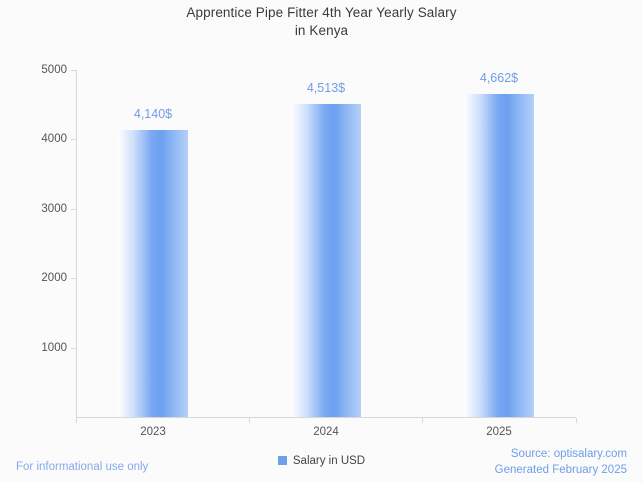  Describe the element at coordinates (54, 278) in the screenshot. I see `y-tick-label: 2000` at that location.